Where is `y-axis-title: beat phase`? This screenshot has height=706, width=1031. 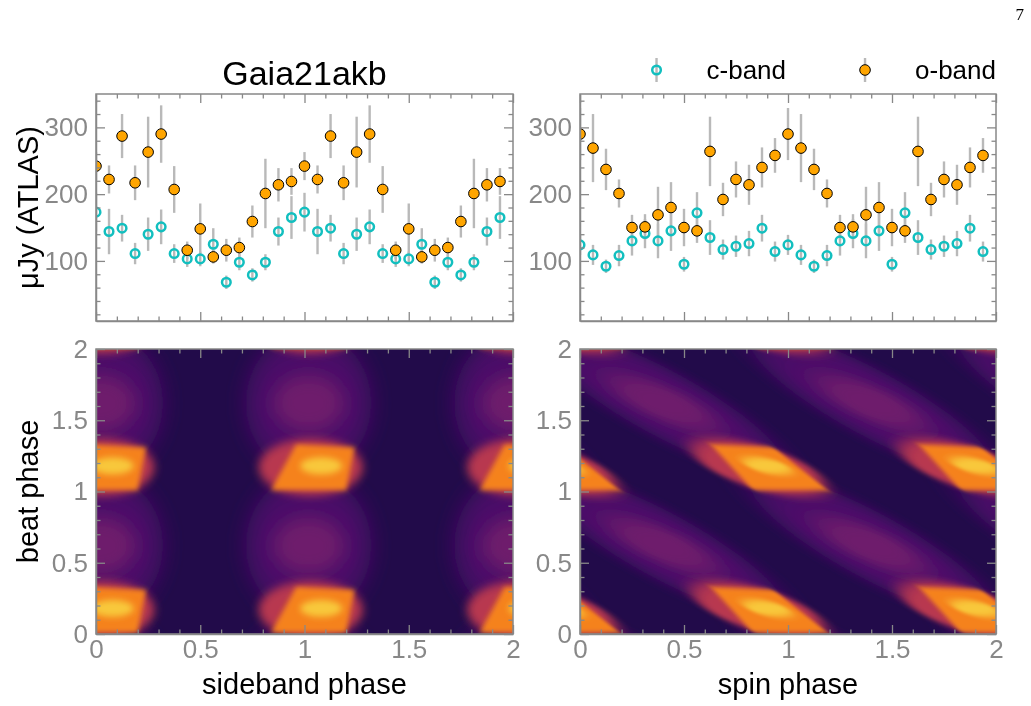 y-axis-title: beat phase is located at coordinates (28, 491).